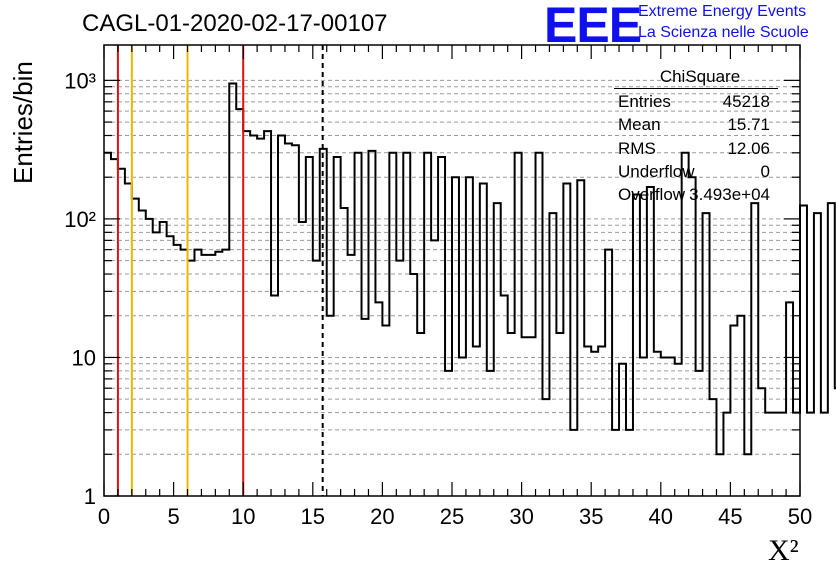 The height and width of the screenshot is (572, 836). I want to click on stats-row-entries: Entries 45218, so click(695, 101).